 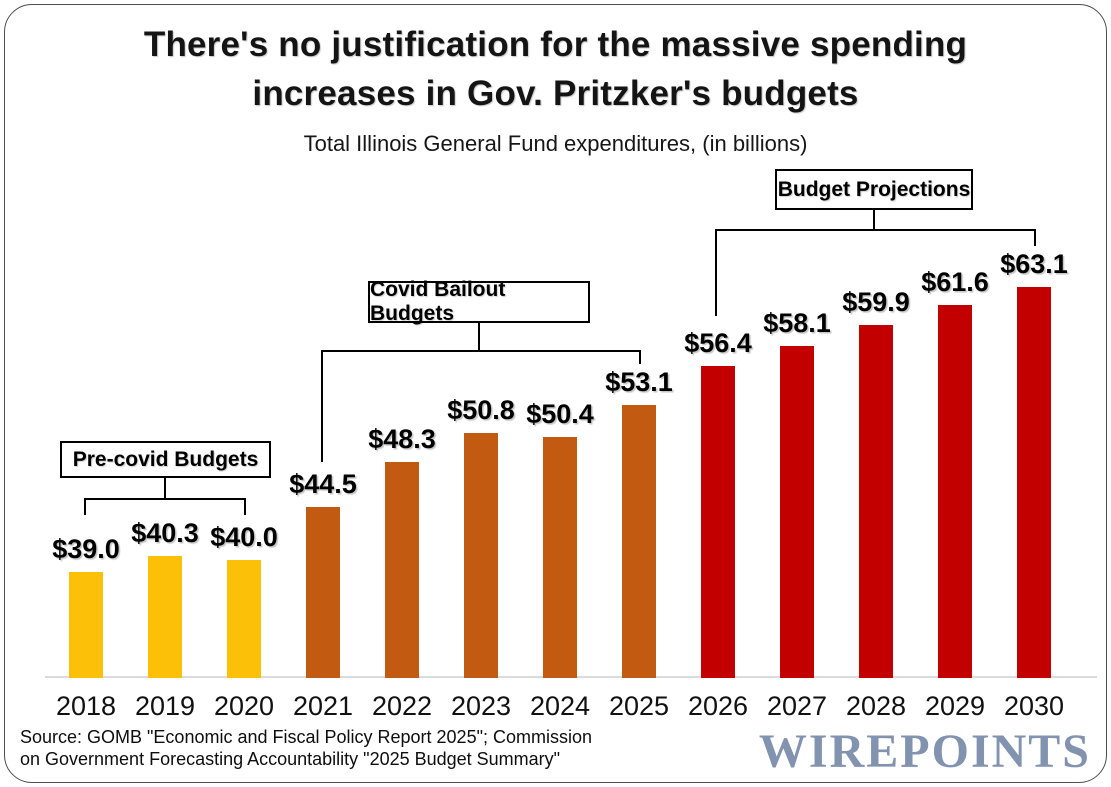 What do you see at coordinates (555, 93) in the screenshot?
I see `chart-title-line2: increases in Gov. Pritzker's budgets` at bounding box center [555, 93].